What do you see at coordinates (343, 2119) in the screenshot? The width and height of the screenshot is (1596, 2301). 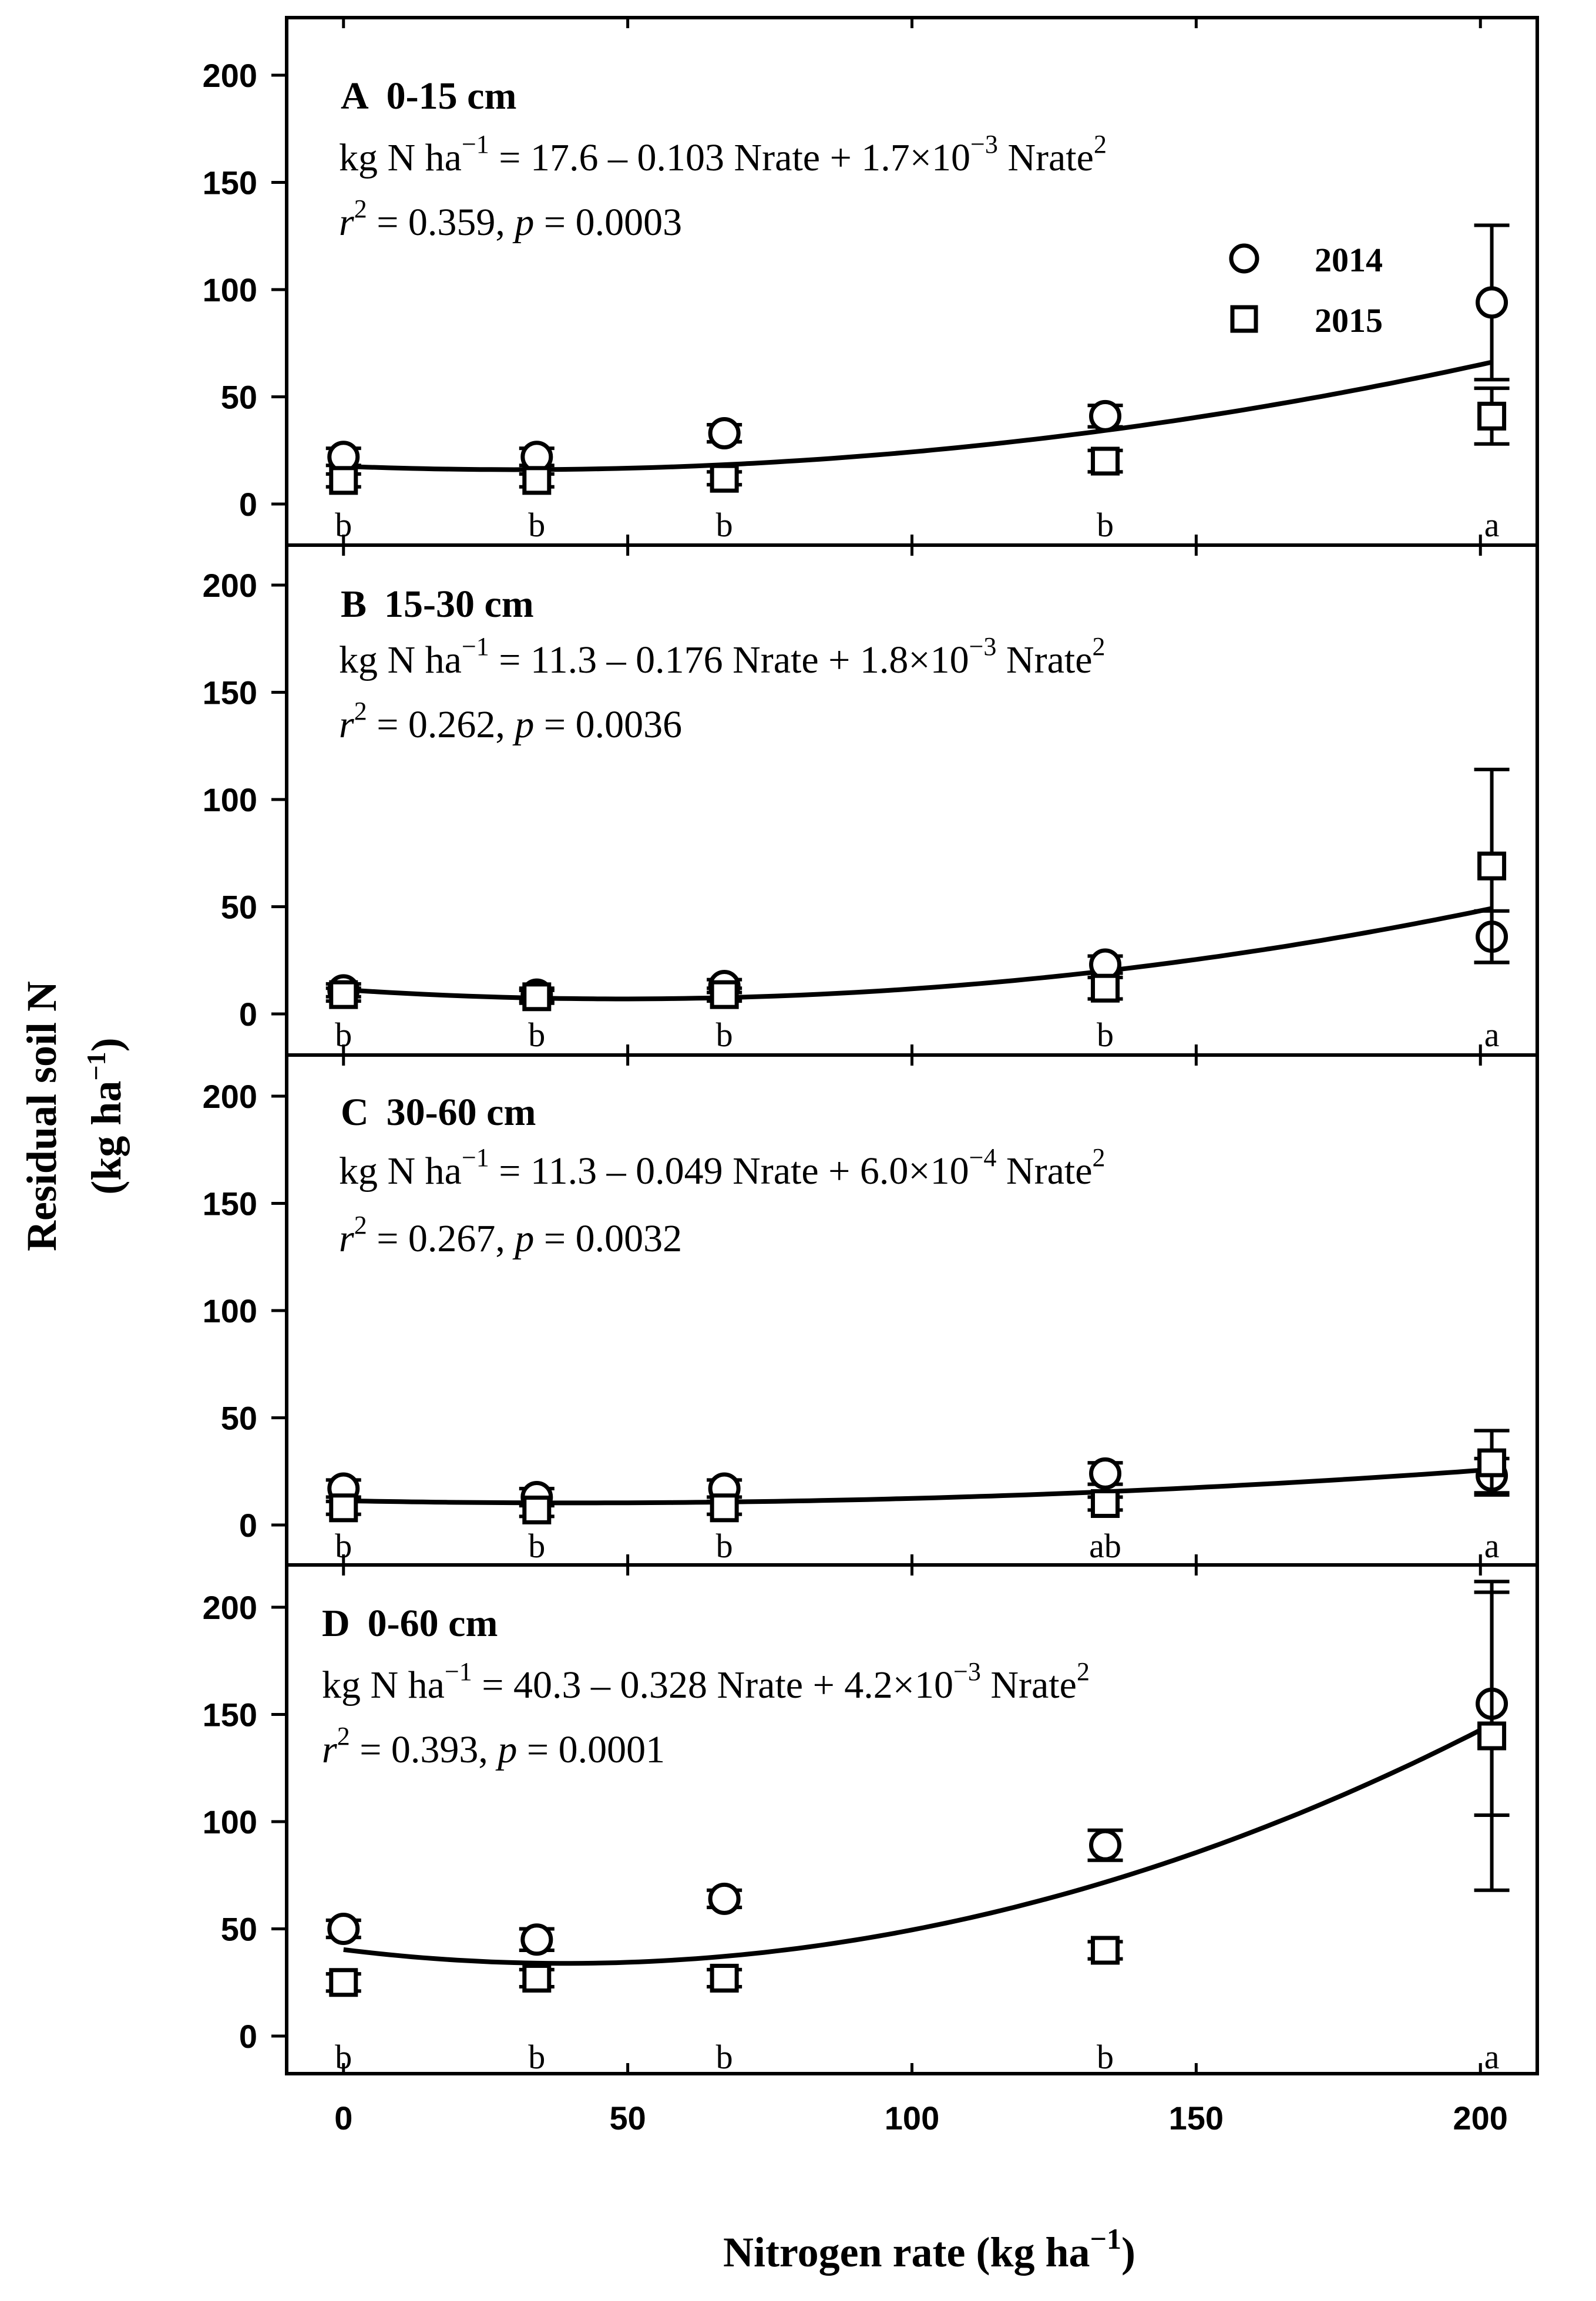 I see `x-tick-label: 0` at bounding box center [343, 2119].